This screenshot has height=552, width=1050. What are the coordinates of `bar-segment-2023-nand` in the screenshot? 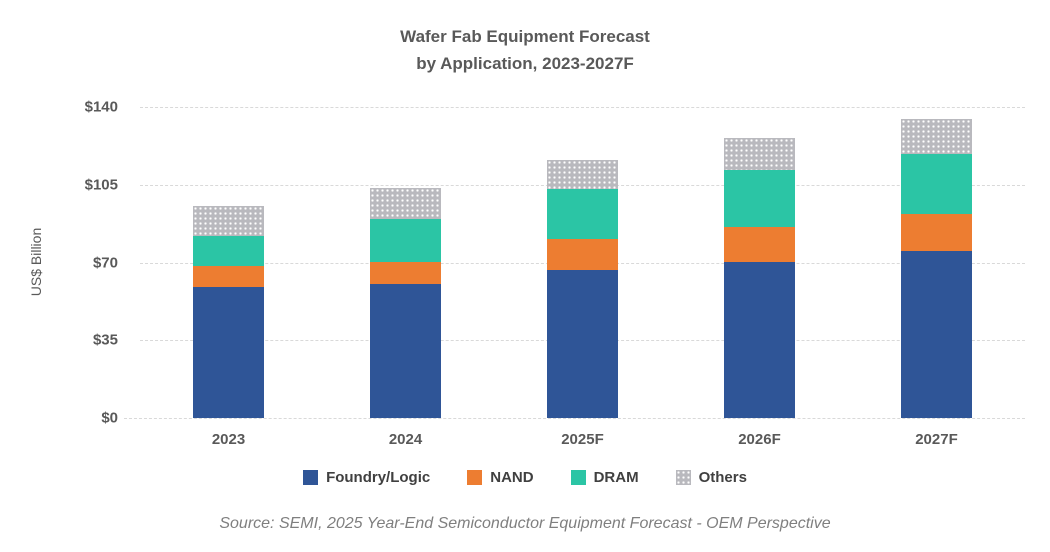 It's located at (228, 276).